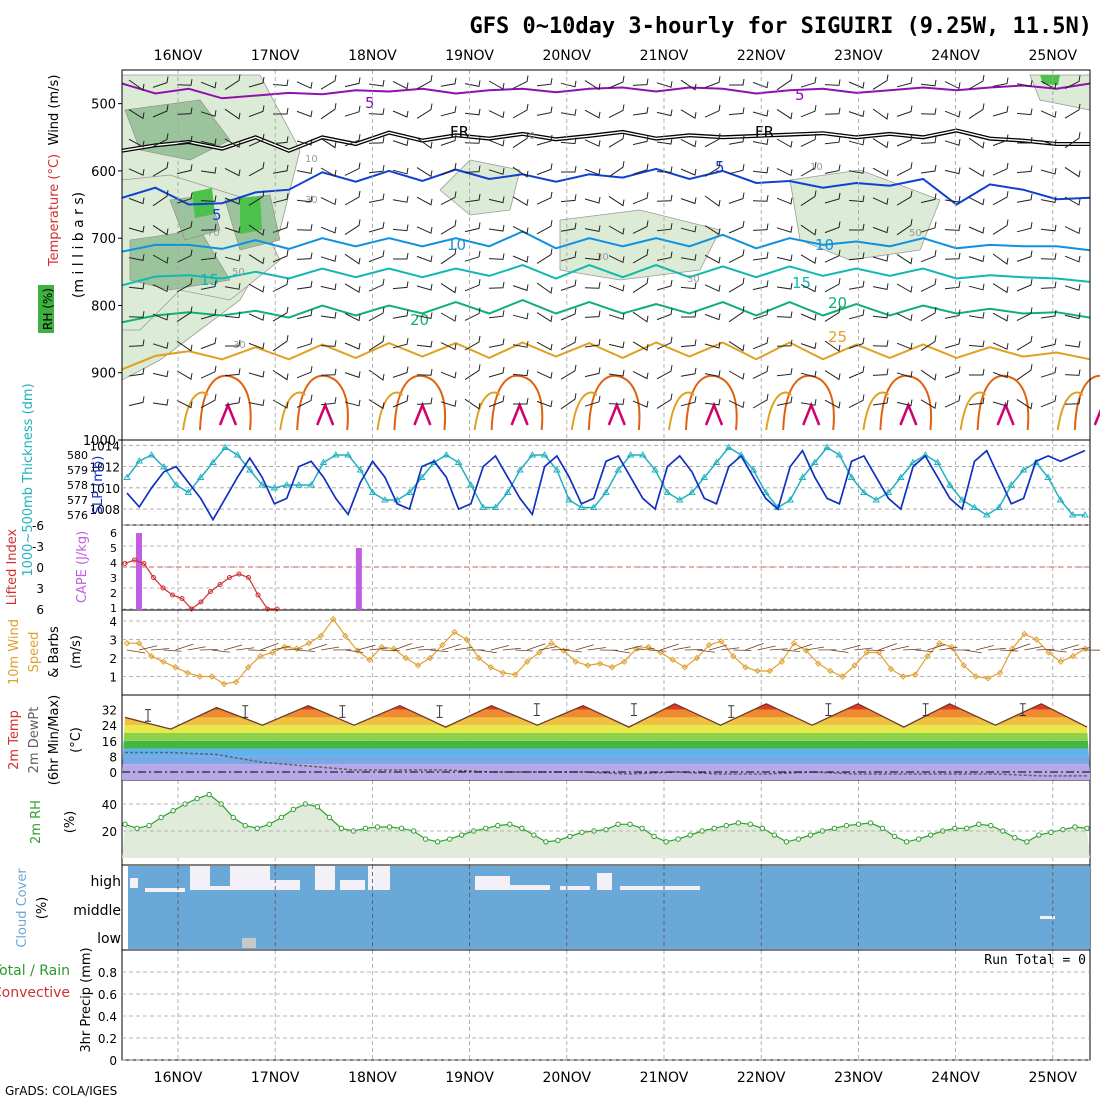  Describe the element at coordinates (103, 239) in the screenshot. I see `ytick-label: 700` at that location.